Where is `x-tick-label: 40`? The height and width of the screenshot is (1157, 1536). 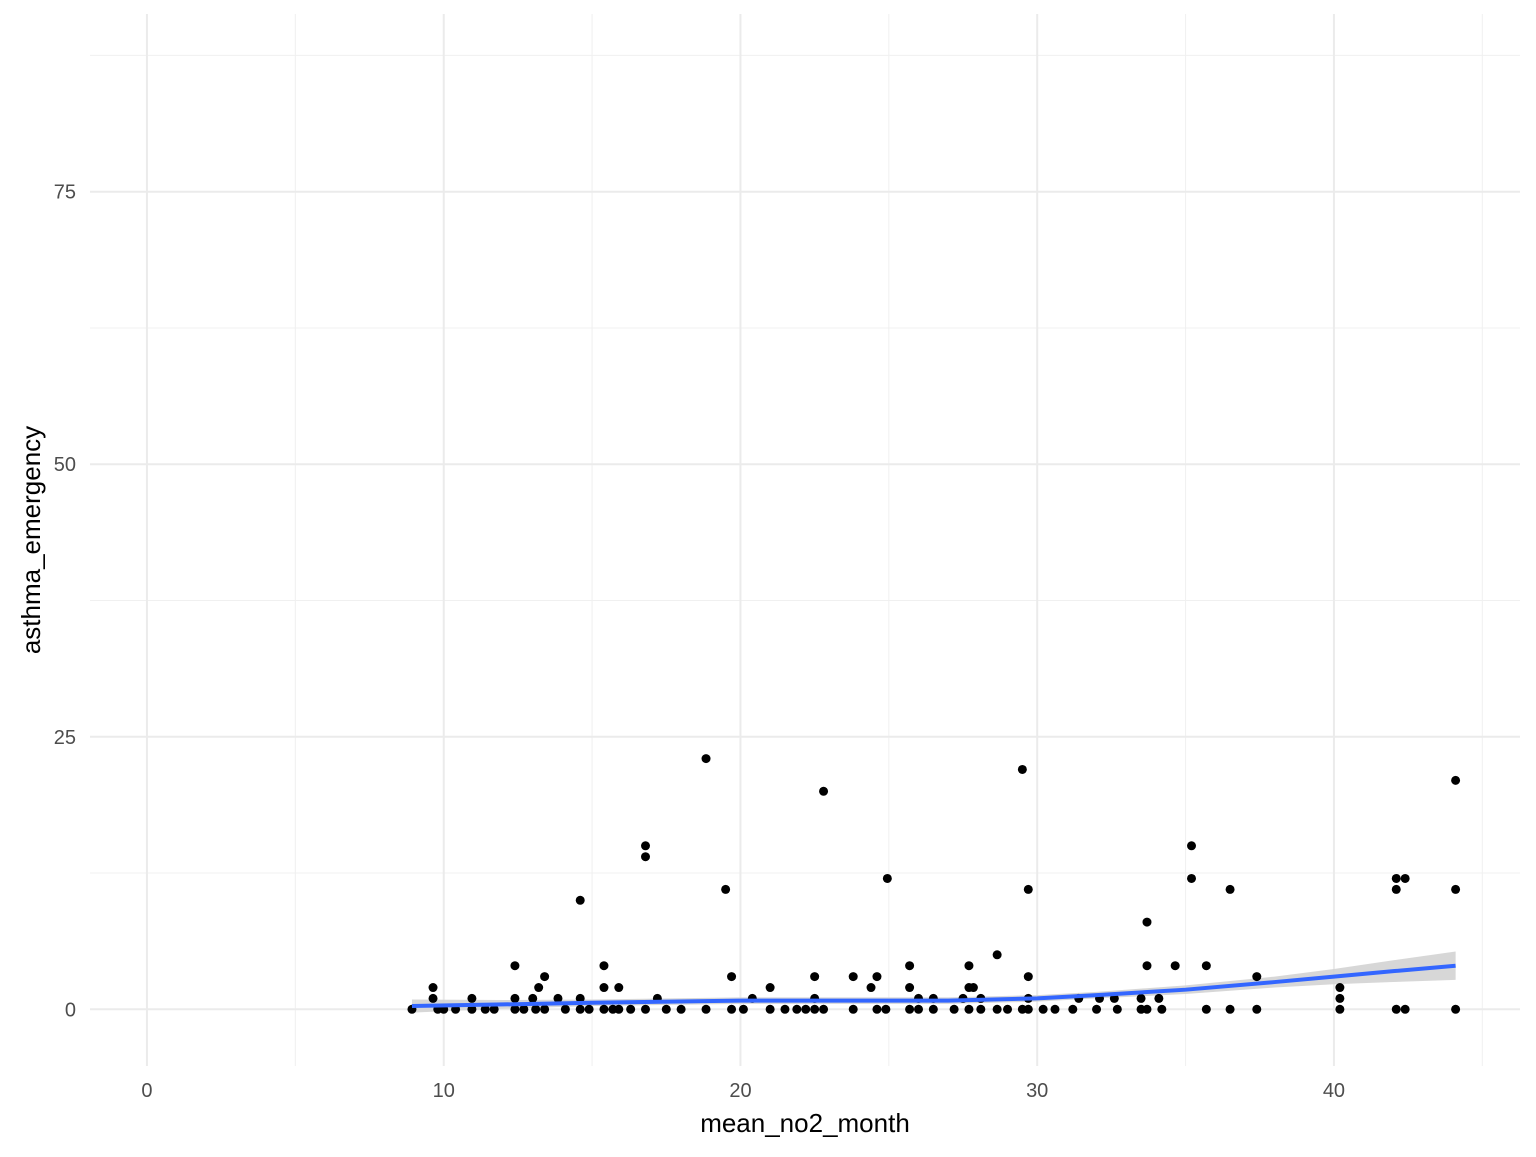 x-tick-label: 40 is located at coordinates (1334, 1091).